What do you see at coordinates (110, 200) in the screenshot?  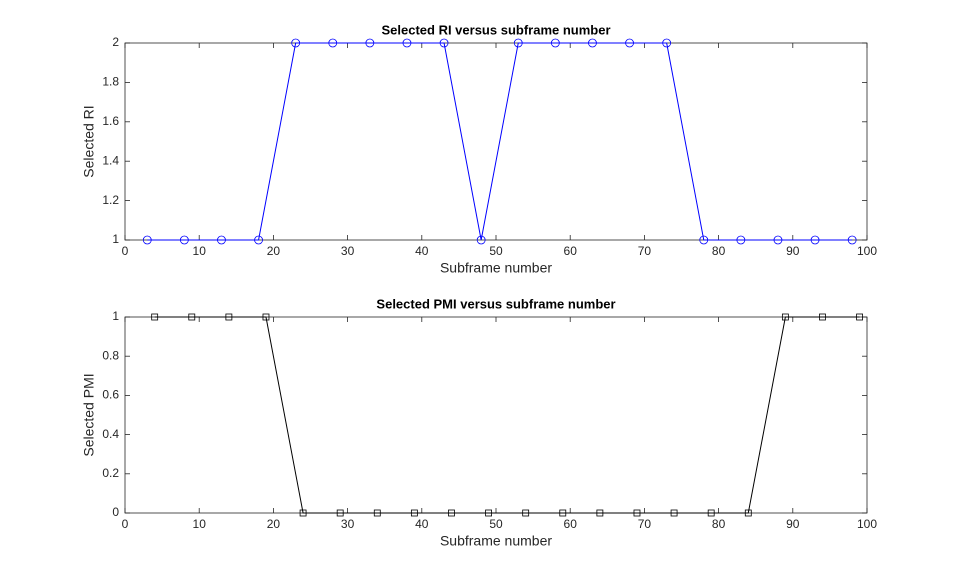 I see `y-tick-label: 1.2` at bounding box center [110, 200].